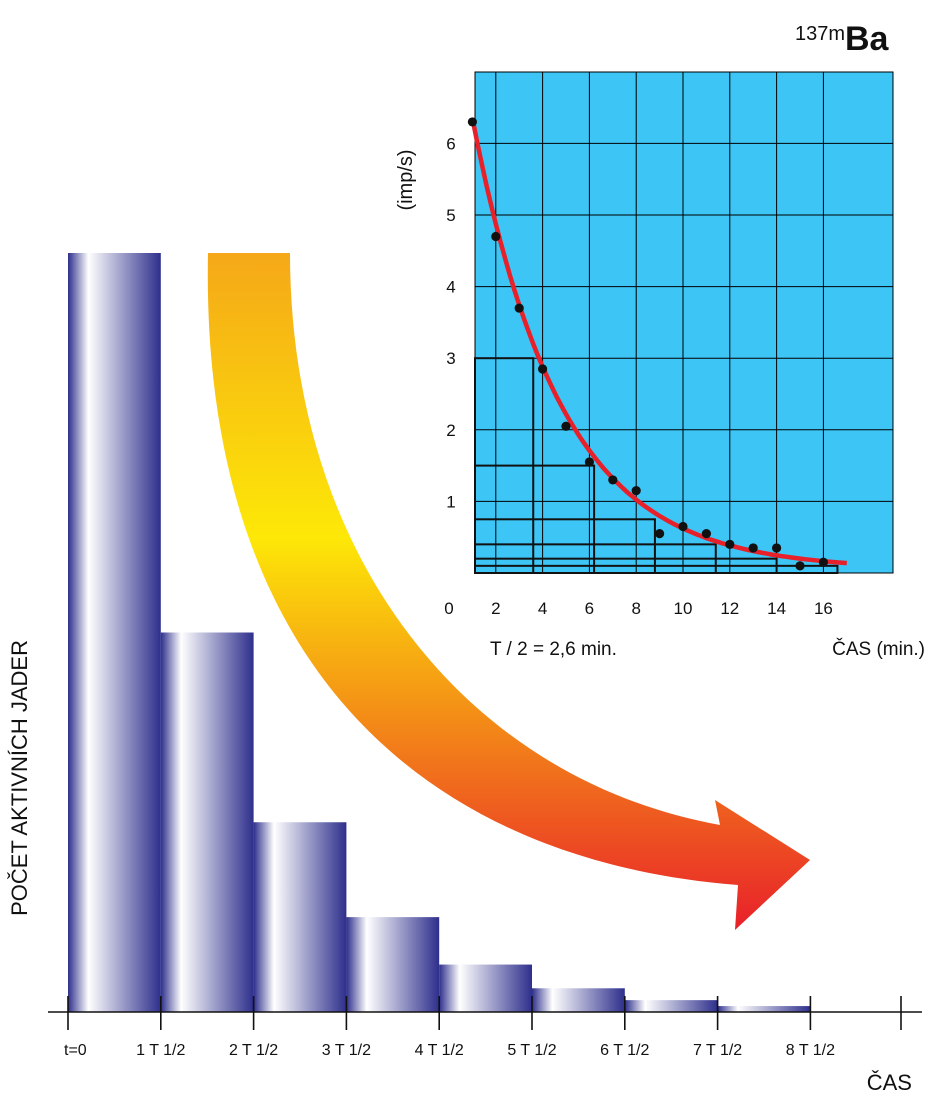  What do you see at coordinates (683, 608) in the screenshot?
I see `inset-x-tick-10: 10` at bounding box center [683, 608].